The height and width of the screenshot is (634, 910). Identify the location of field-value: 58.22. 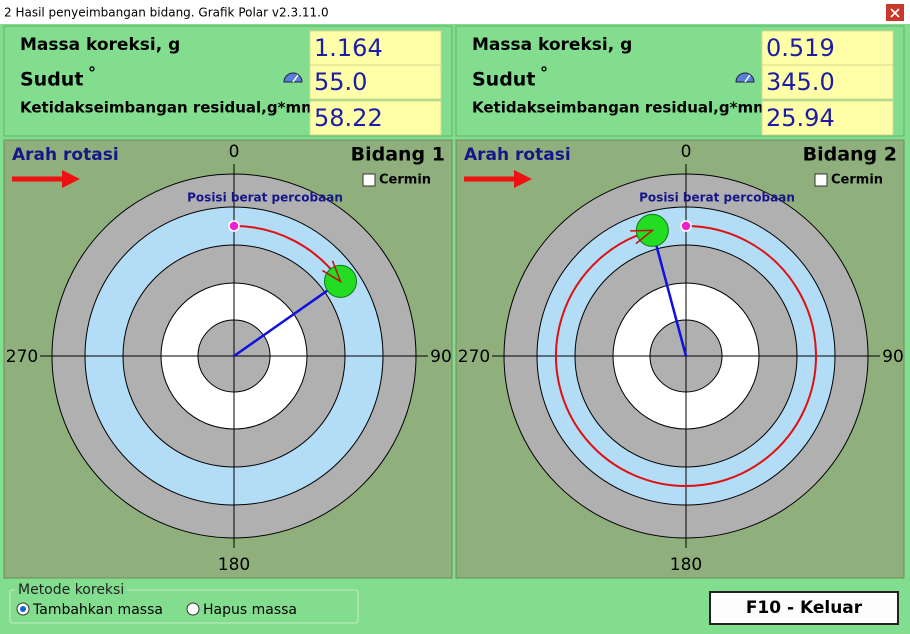
(348, 118).